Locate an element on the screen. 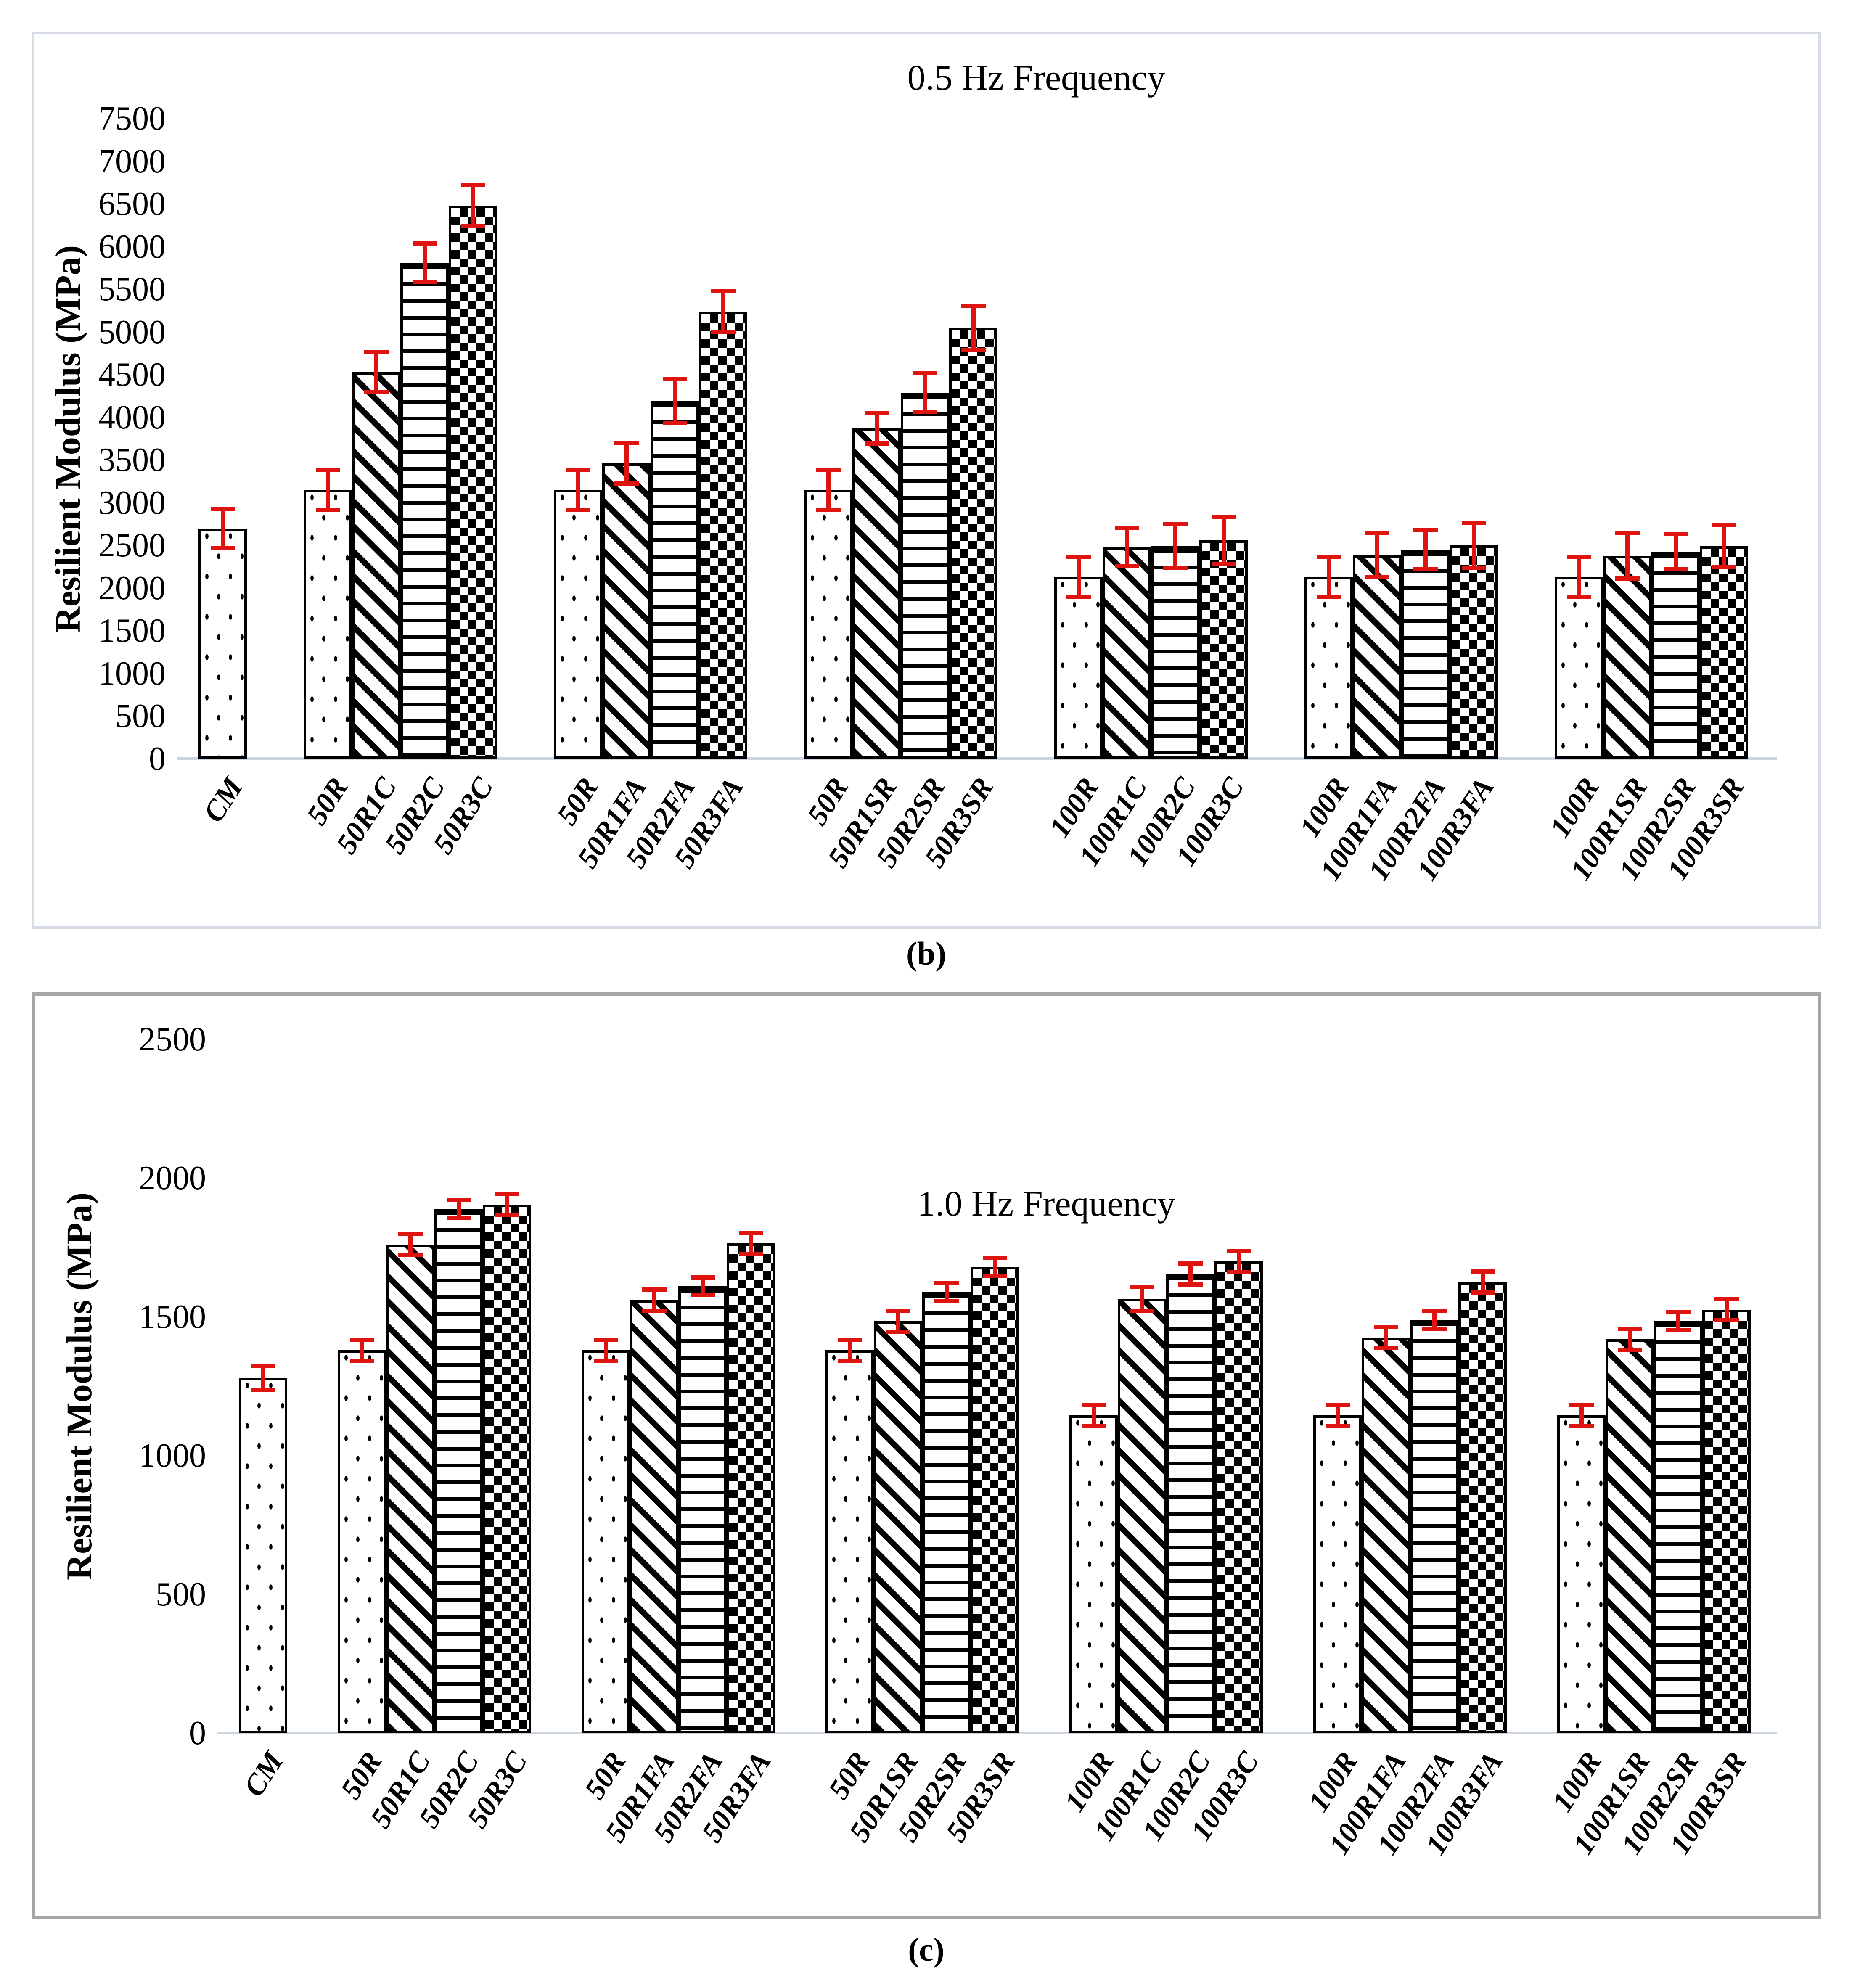 The image size is (1852, 1988). y-tick-label: 0 is located at coordinates (197, 1733).